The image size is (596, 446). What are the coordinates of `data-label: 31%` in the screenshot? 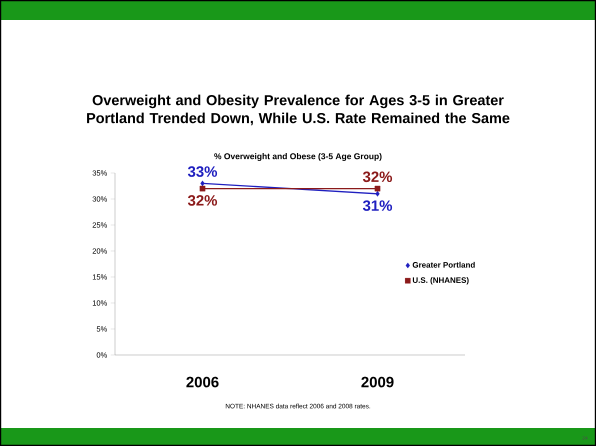 It's located at (377, 205).